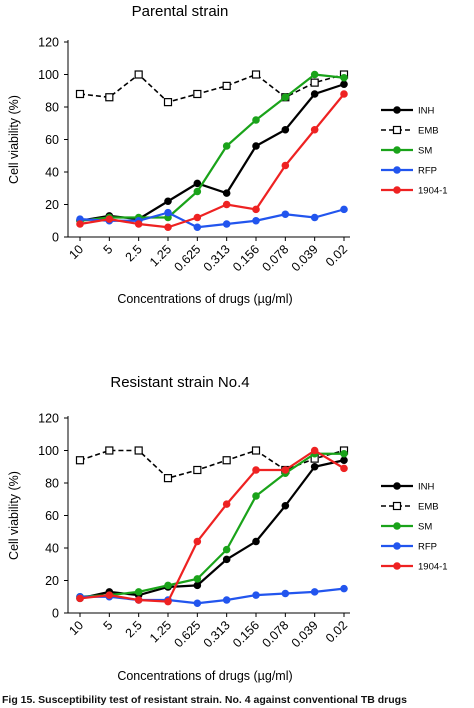  What do you see at coordinates (179, 382) in the screenshot?
I see `chart-title: Resistant strain No.4` at bounding box center [179, 382].